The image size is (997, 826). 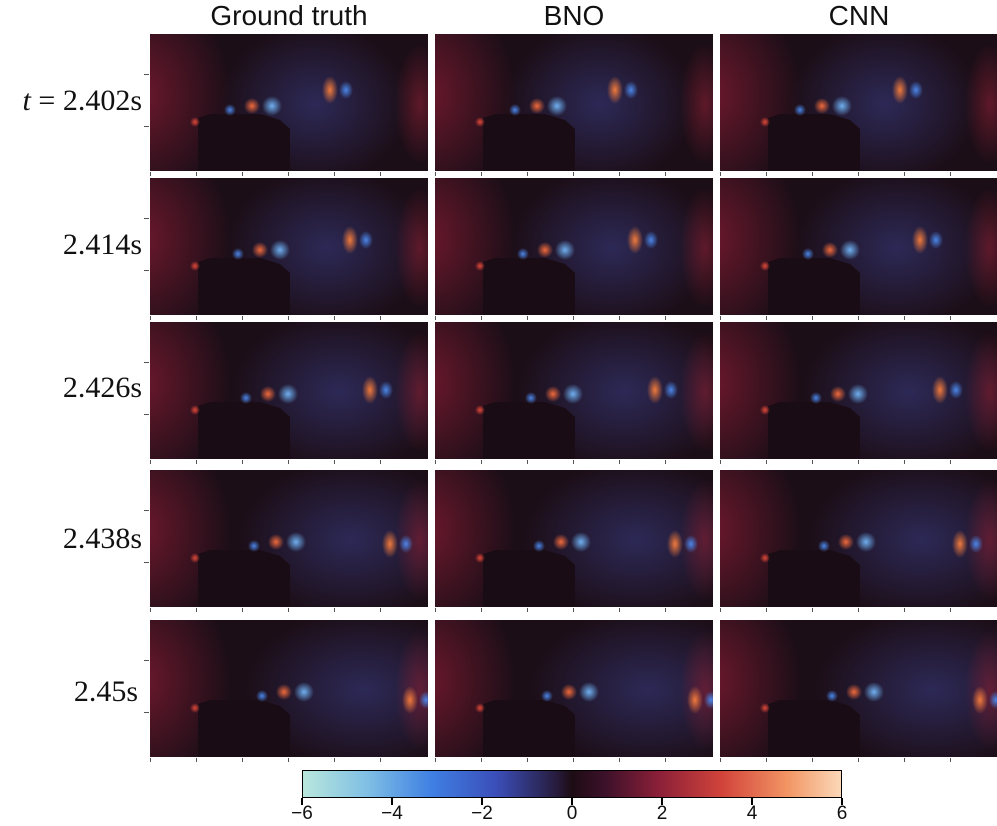 What do you see at coordinates (572, 784) in the screenshot?
I see `colorbar` at bounding box center [572, 784].